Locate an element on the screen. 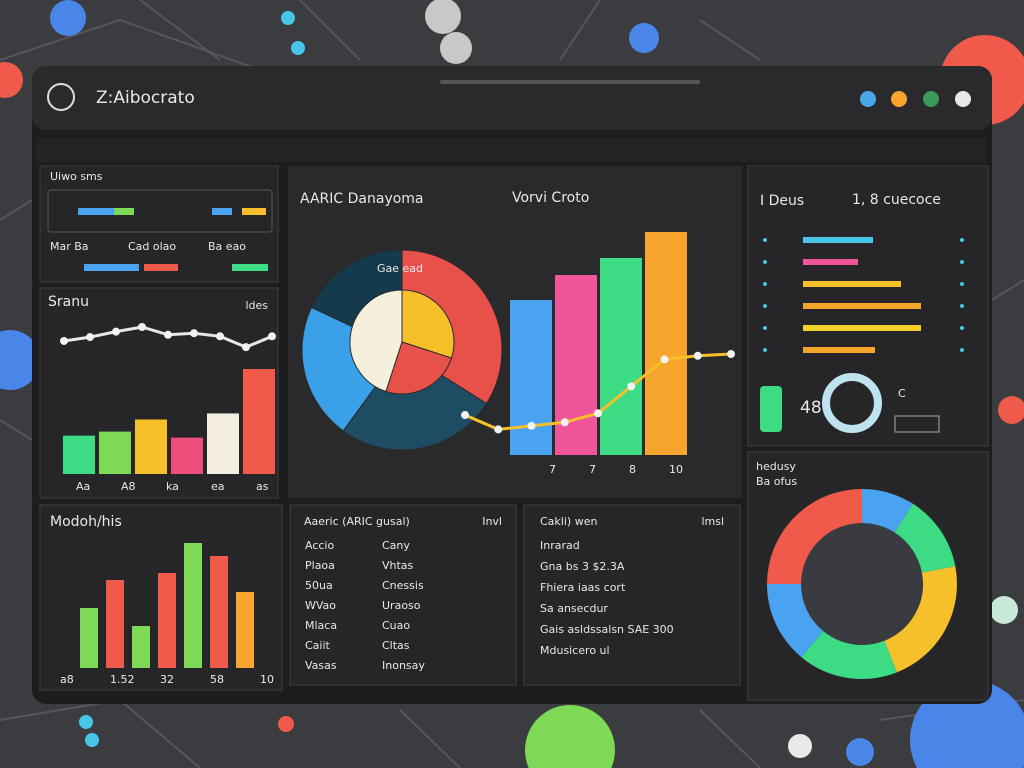 The image size is (1024, 768). title-bar is located at coordinates (512, 98).